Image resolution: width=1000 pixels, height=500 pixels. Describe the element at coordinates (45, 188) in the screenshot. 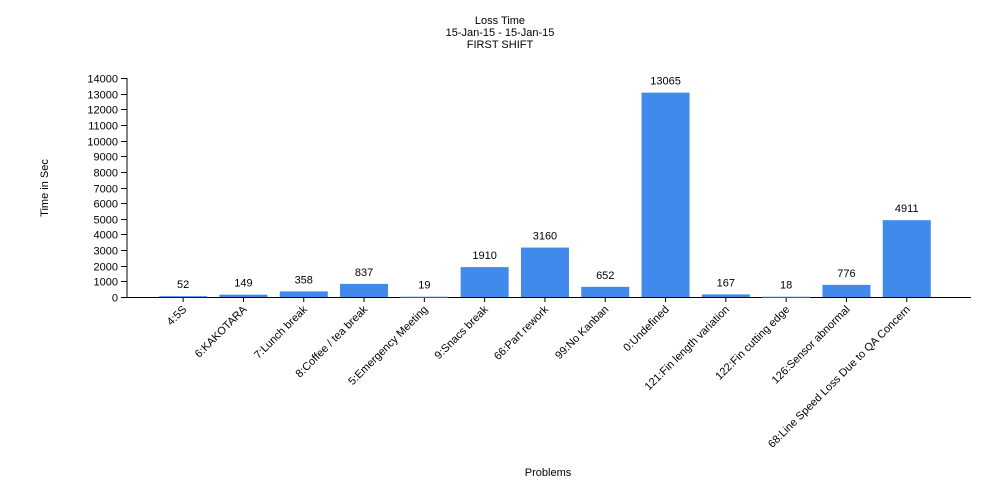

I see `y-axis-title: Time in Sec` at that location.